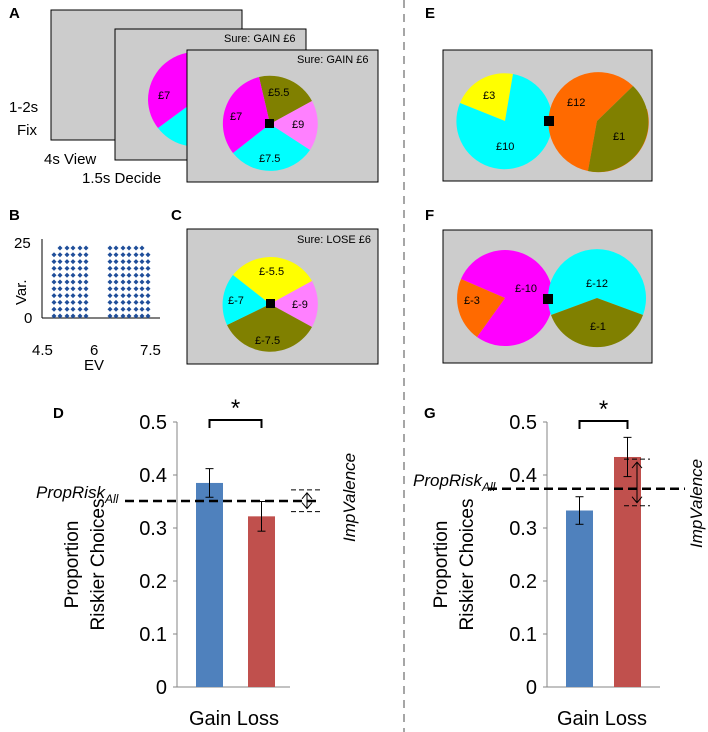 The width and height of the screenshot is (708, 732). Describe the element at coordinates (94, 365) in the screenshot. I see `b-xlabel: EV` at that location.